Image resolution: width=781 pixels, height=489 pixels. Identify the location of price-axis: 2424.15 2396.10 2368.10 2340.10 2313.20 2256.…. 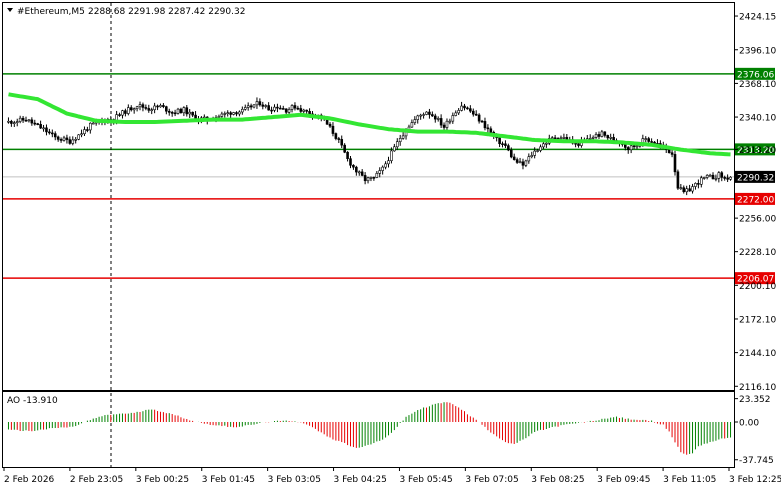
(755, 203).